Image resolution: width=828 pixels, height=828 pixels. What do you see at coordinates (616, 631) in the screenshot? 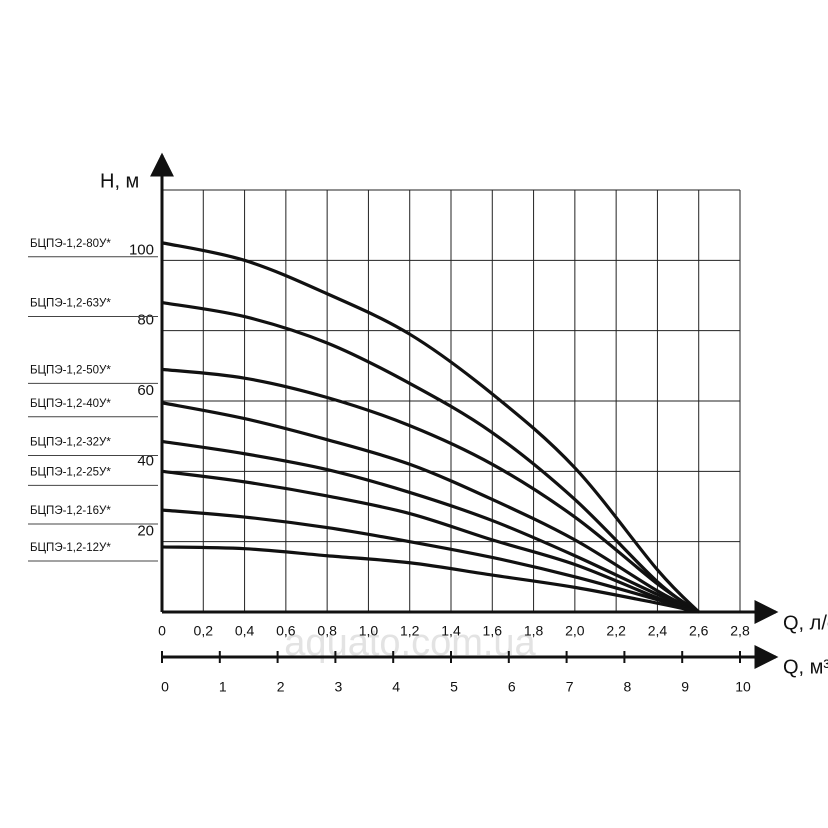
I see `x-tick-label: 2,2` at bounding box center [616, 631].